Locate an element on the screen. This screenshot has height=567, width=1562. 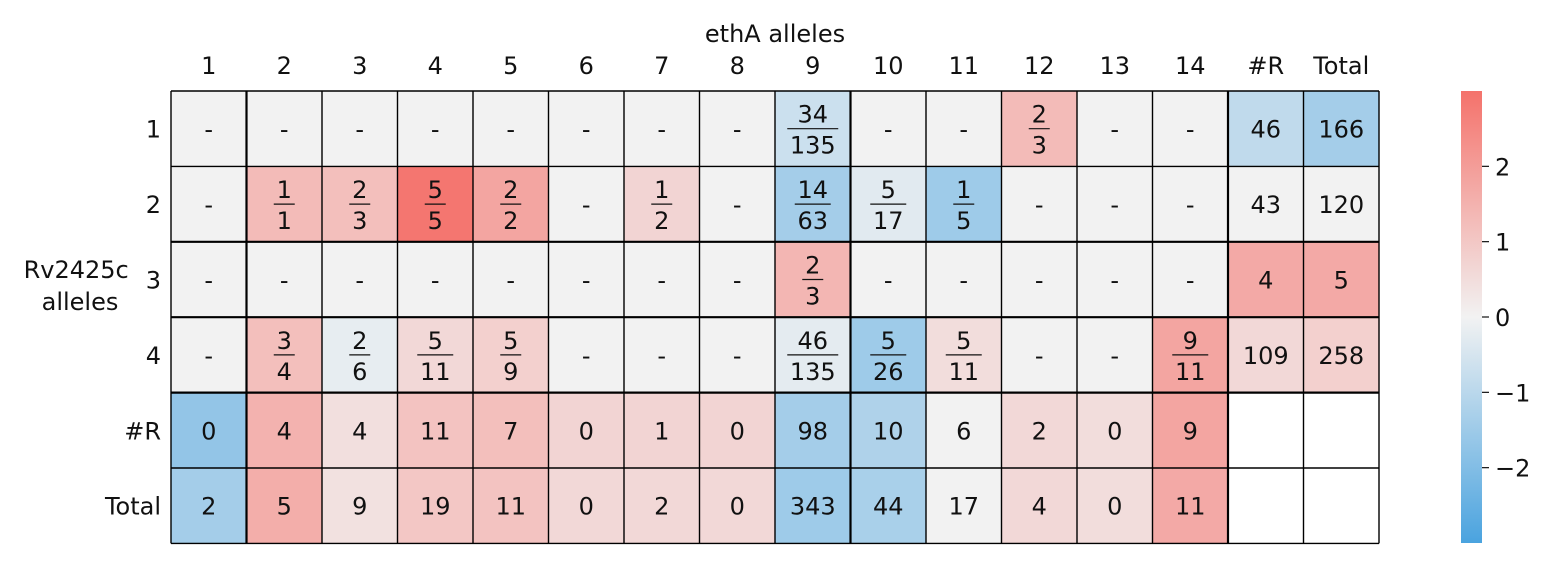
row-labels: 1 2 3 4 #R Total is located at coordinates (132, 318).